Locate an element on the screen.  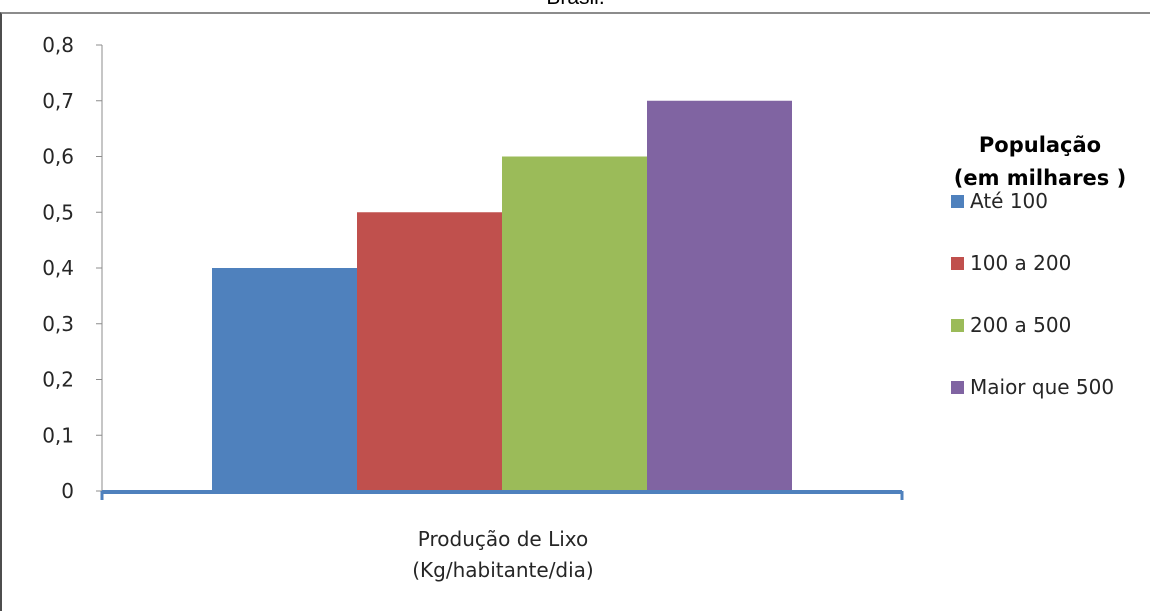
x-category-label-line: Produção de Lixo is located at coordinates (503, 539).